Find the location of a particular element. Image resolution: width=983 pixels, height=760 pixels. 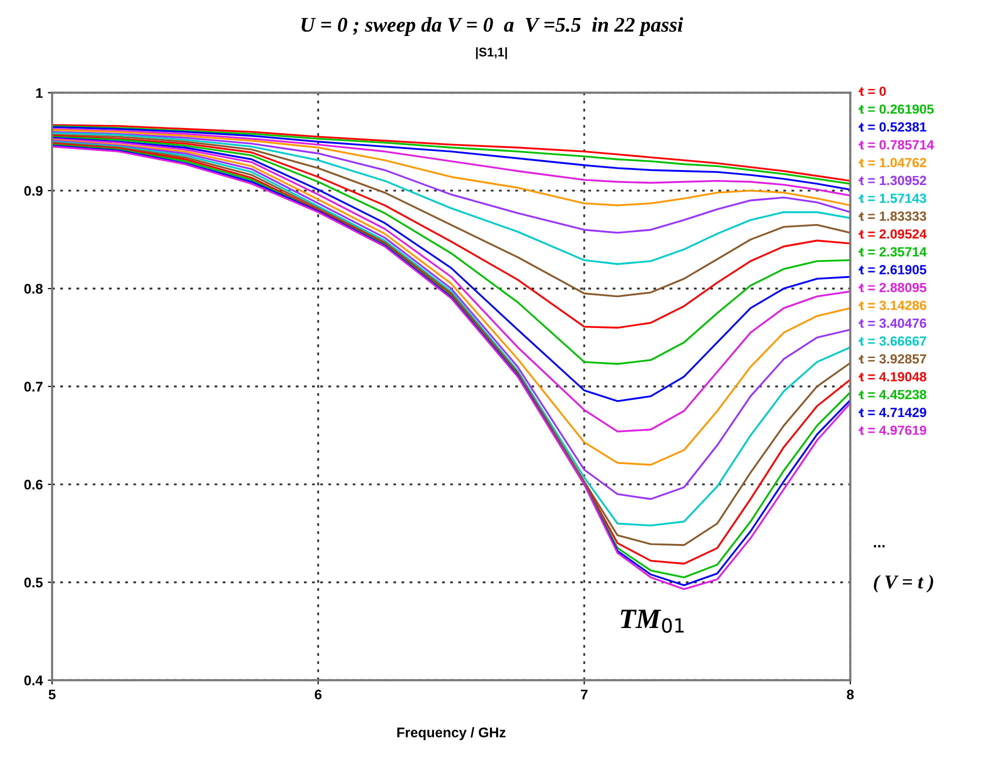

legend-label: t = 3.92857 is located at coordinates (893, 359).